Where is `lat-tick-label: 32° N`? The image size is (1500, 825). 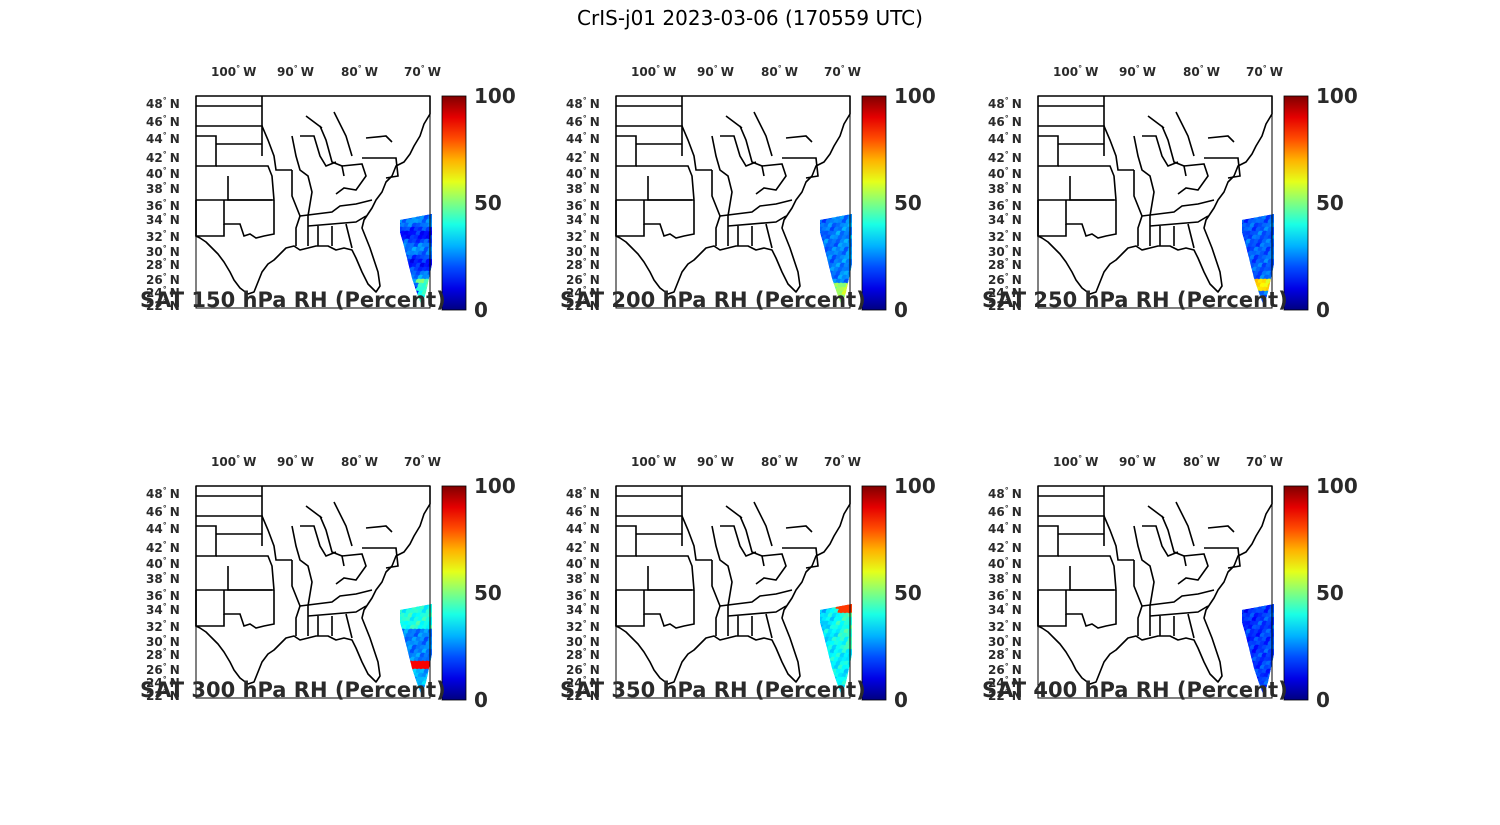
lat-tick-label: 32° N is located at coordinates (1005, 236).